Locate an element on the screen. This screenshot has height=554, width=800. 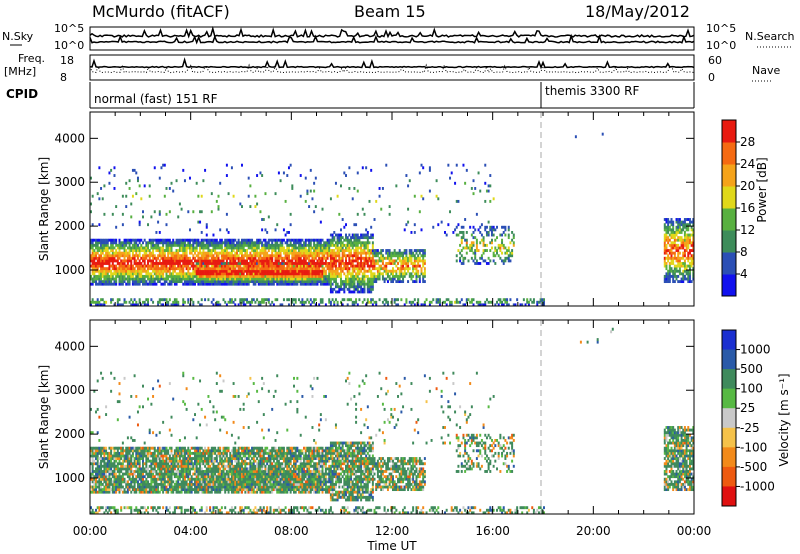
nave-trace is located at coordinates (392, 68).